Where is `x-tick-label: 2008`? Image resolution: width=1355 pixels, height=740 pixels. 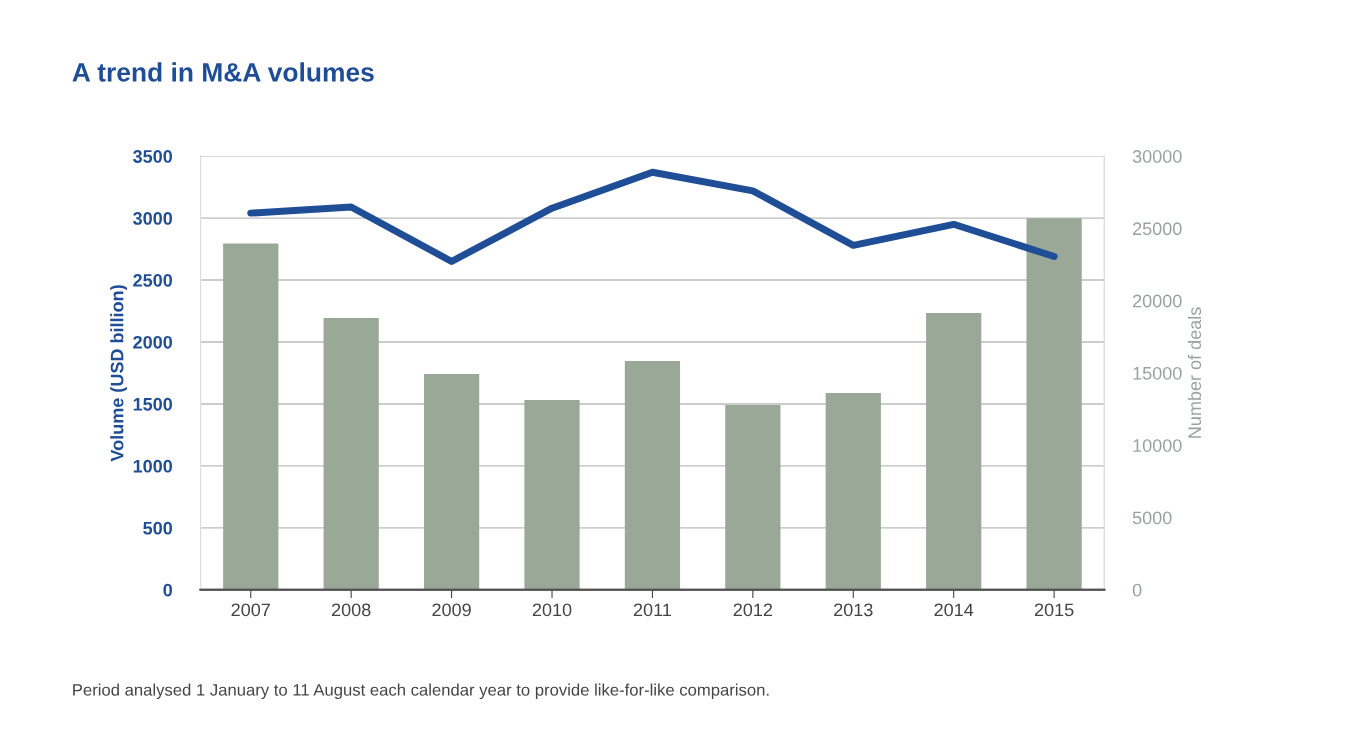 x-tick-label: 2008 is located at coordinates (351, 610).